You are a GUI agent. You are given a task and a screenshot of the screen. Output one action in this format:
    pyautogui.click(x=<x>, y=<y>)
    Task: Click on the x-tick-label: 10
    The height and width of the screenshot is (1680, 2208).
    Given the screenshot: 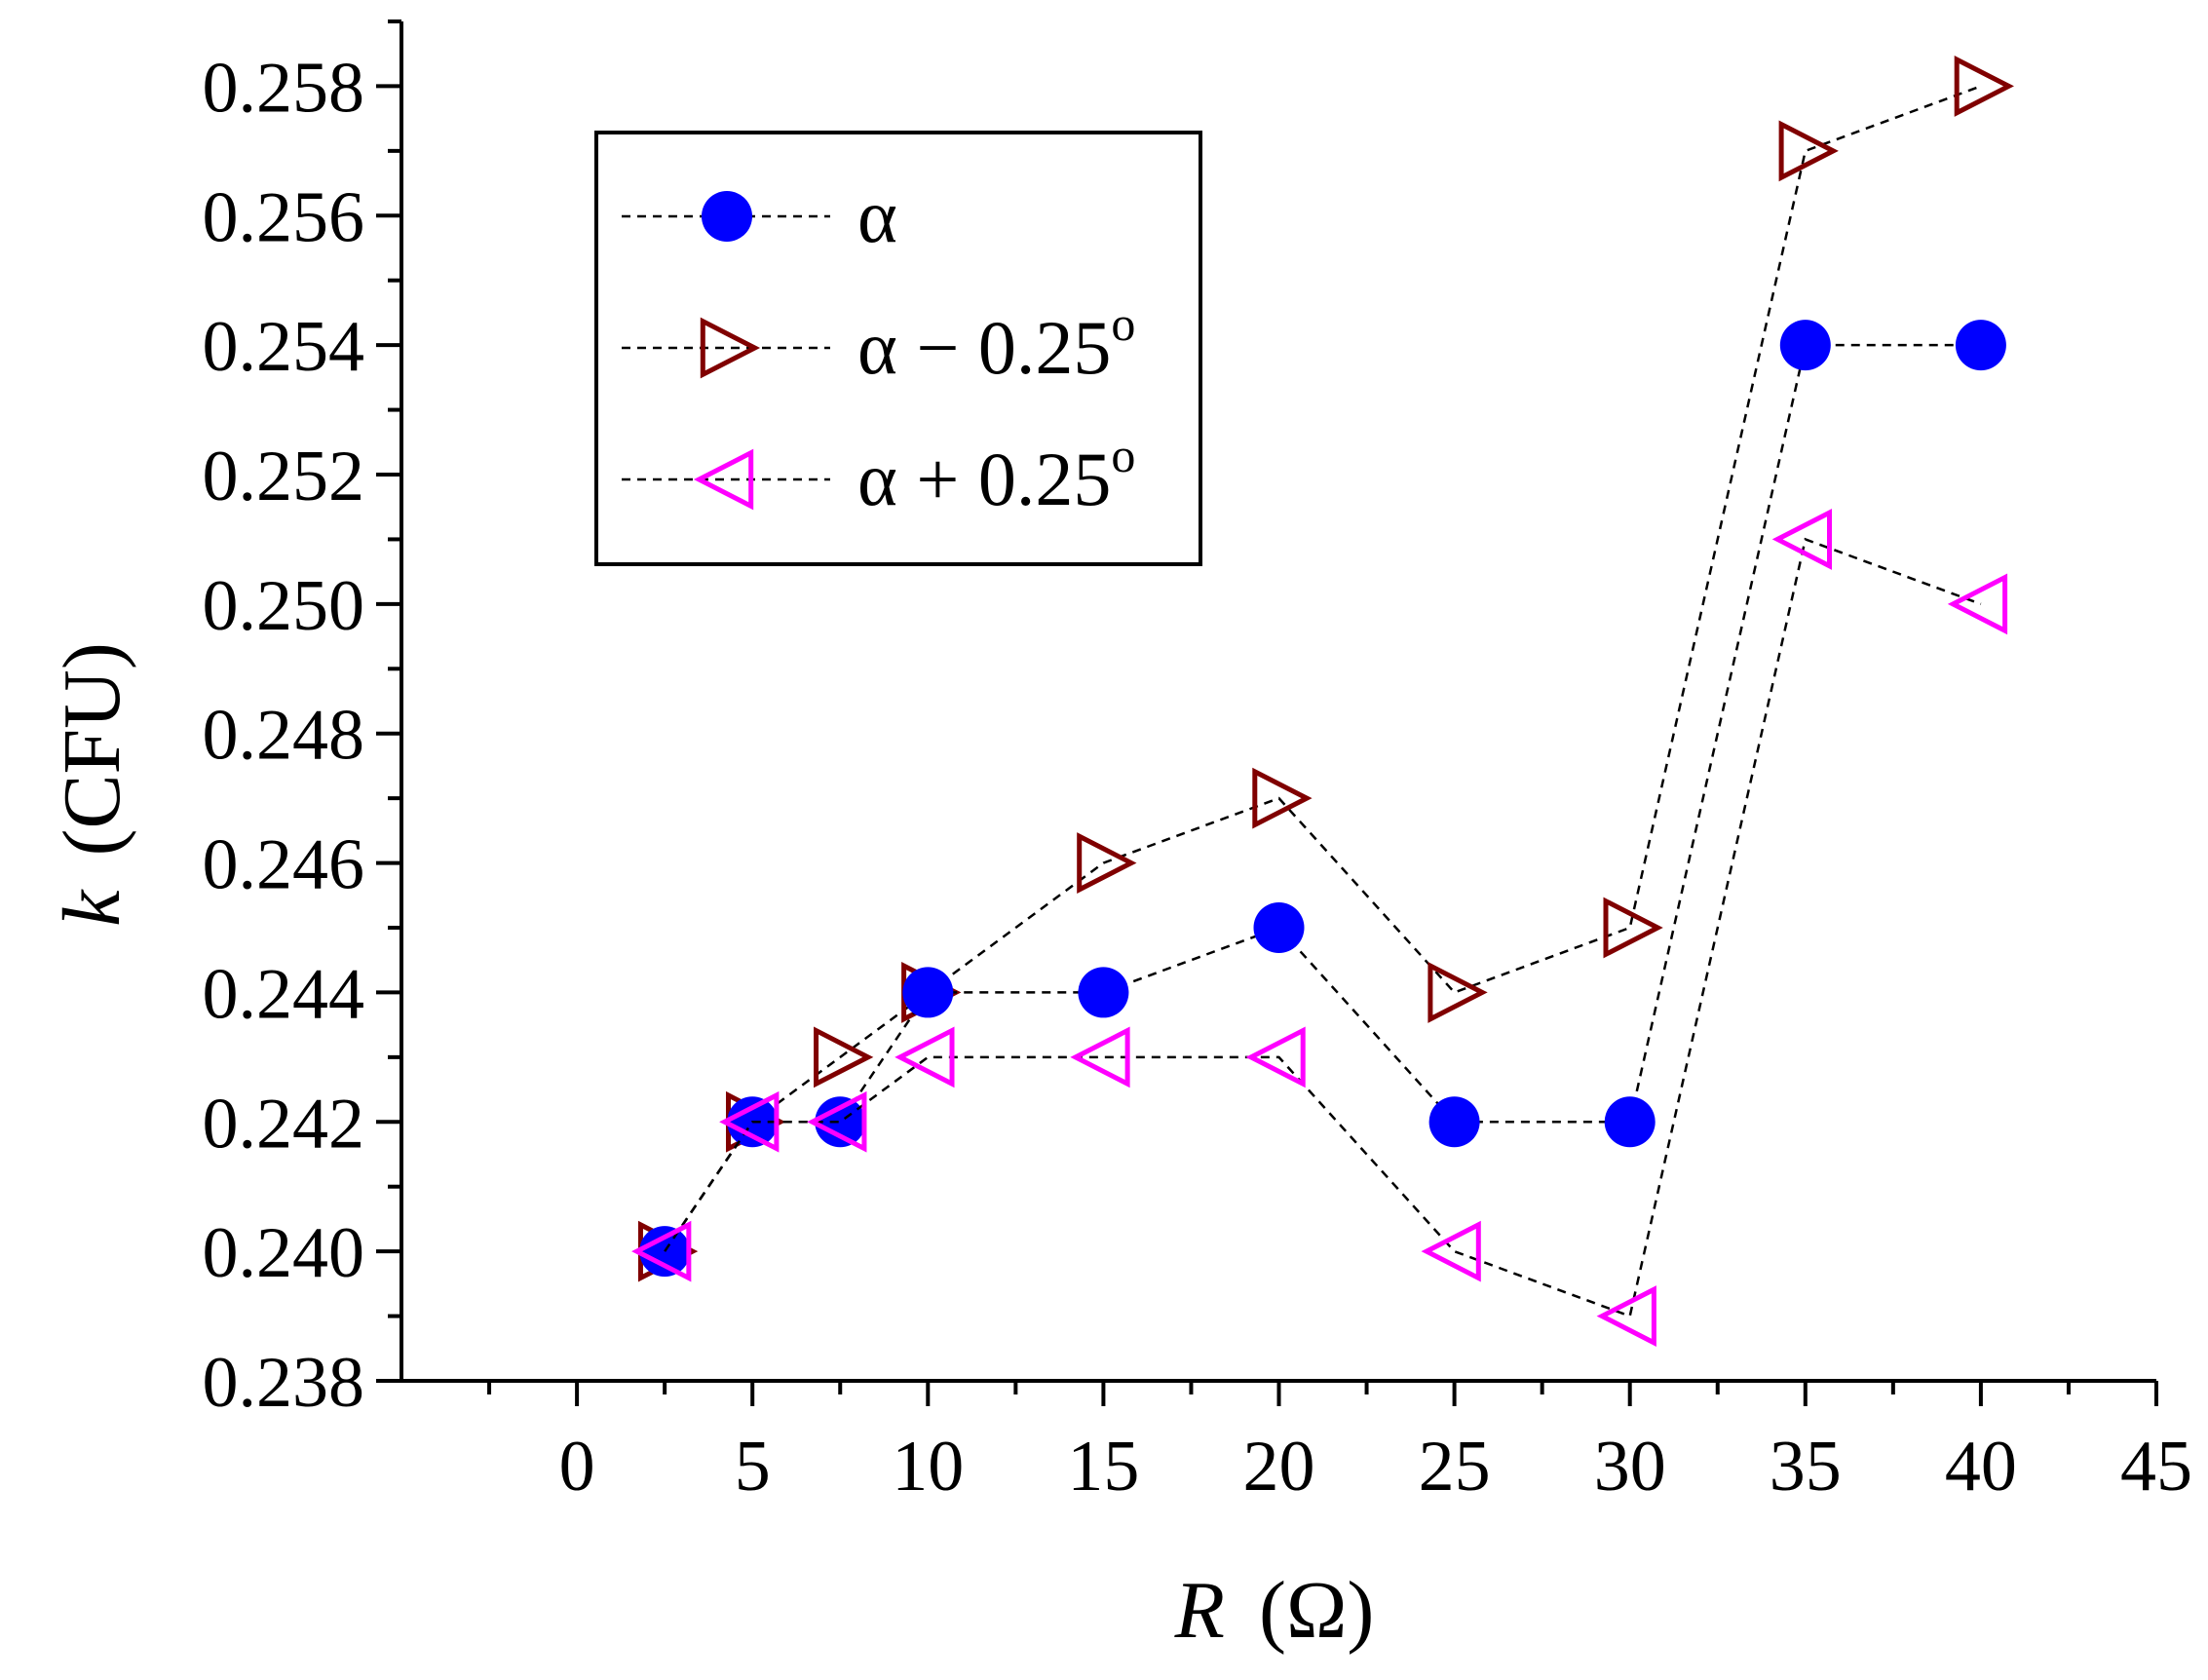 What is the action you would take?
    pyautogui.click(x=928, y=1467)
    